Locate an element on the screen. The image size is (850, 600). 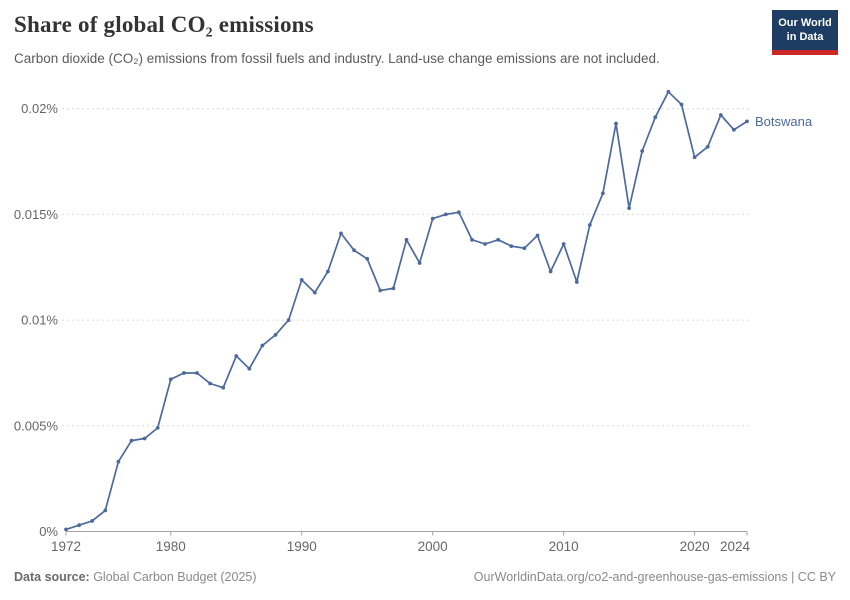
y-axis-tick-label: 0% is located at coordinates (48, 531).